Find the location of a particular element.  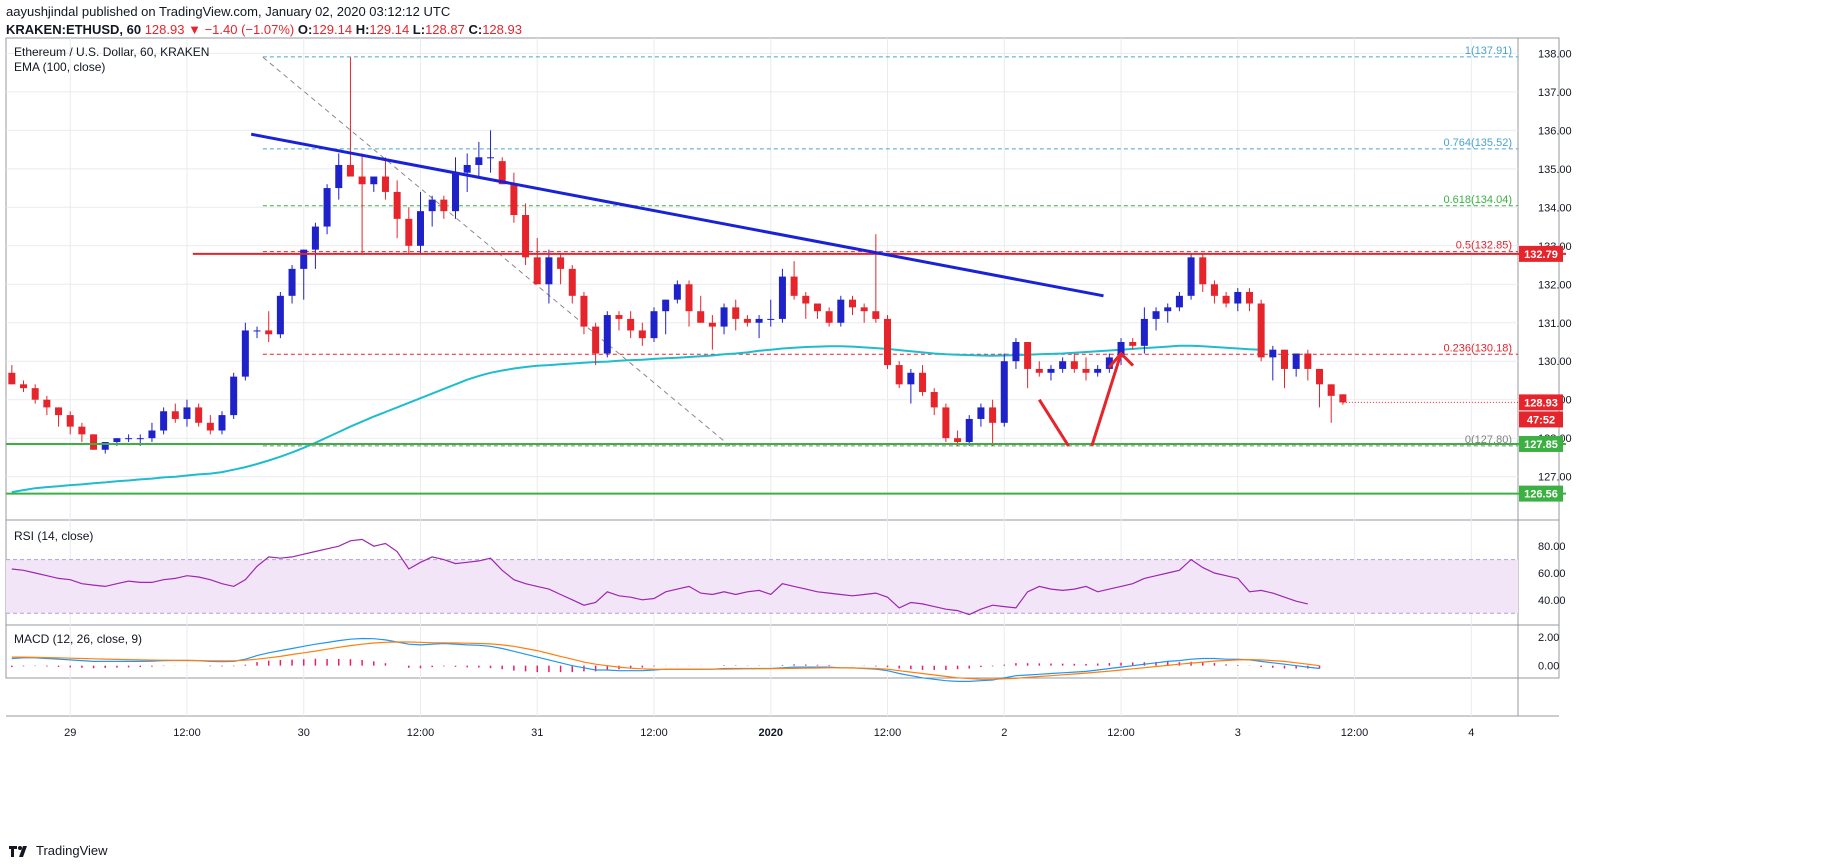

trend-line is located at coordinates (677, 215).